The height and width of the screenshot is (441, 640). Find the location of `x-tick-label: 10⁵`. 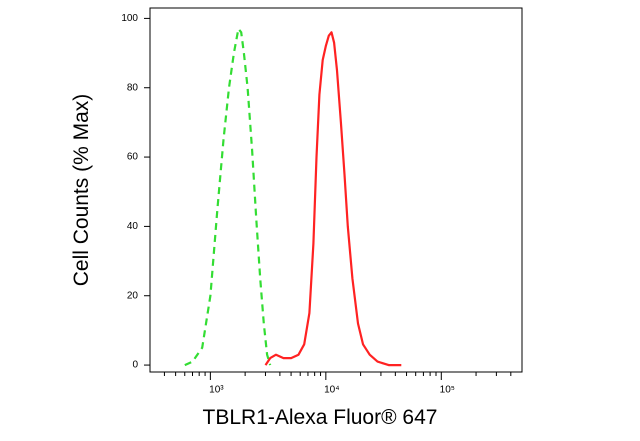

x-tick-label: 10⁵ is located at coordinates (447, 390).